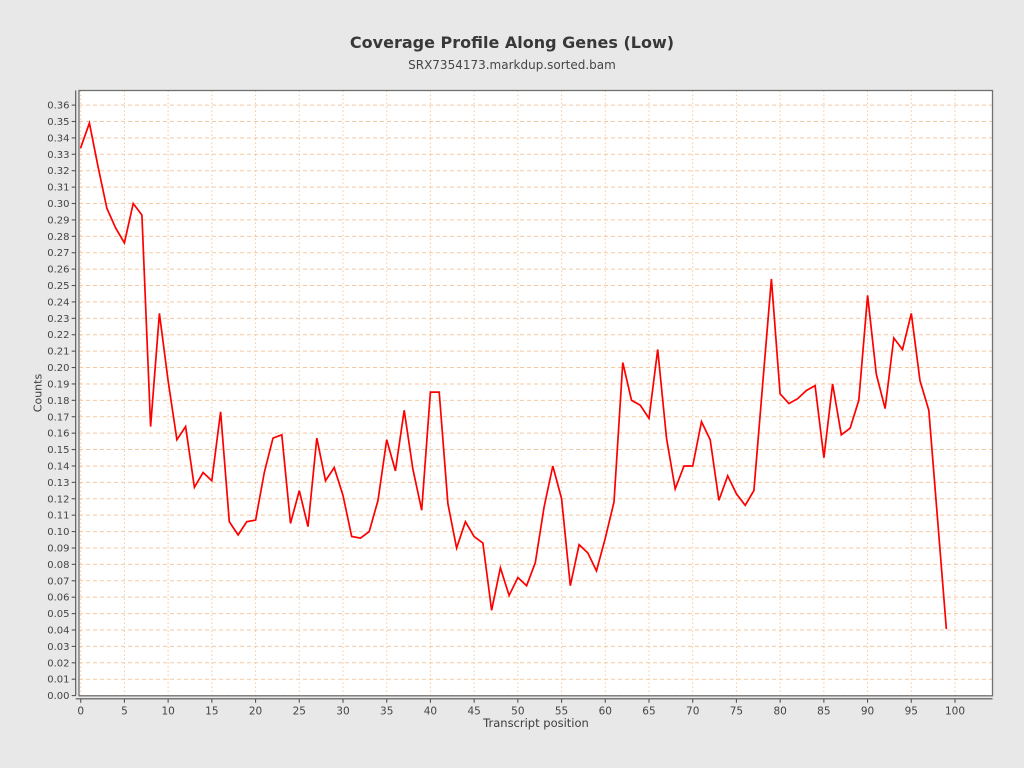  I want to click on y-tick-label: 0.23, so click(58, 319).